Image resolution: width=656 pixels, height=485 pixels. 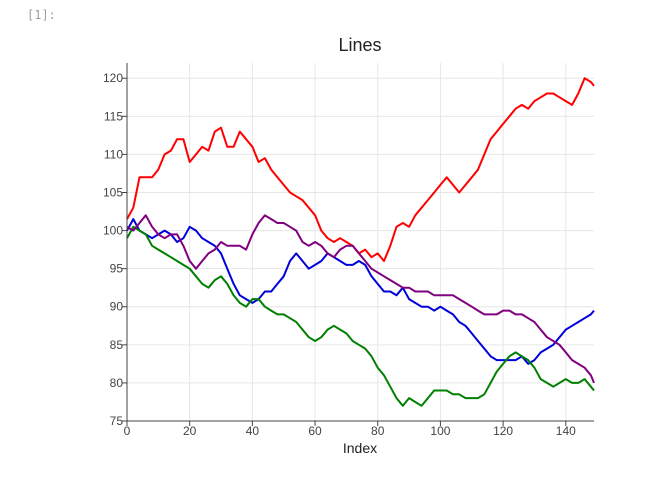 What do you see at coordinates (113, 154) in the screenshot?
I see `y-tick-label: 110` at bounding box center [113, 154].